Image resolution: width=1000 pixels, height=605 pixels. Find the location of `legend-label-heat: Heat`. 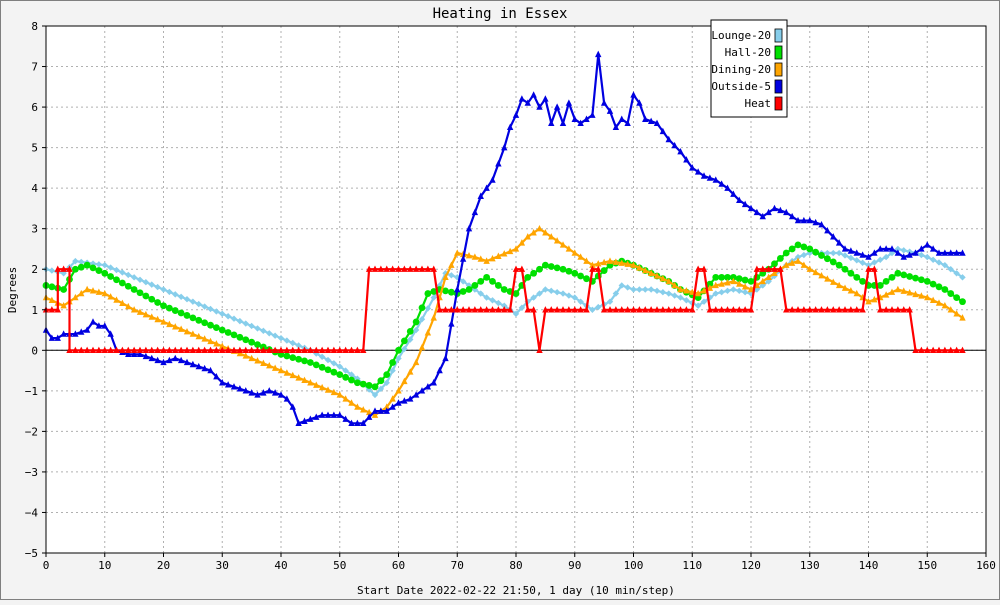

legend-label-heat: Heat is located at coordinates (758, 103).